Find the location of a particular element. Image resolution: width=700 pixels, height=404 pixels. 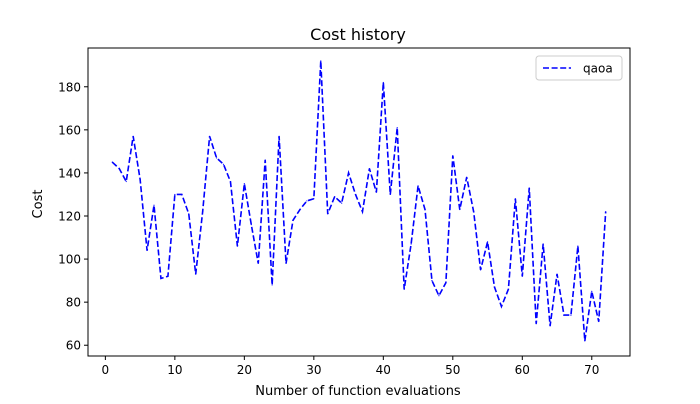

y-tick-label: 180 is located at coordinates (69, 87).